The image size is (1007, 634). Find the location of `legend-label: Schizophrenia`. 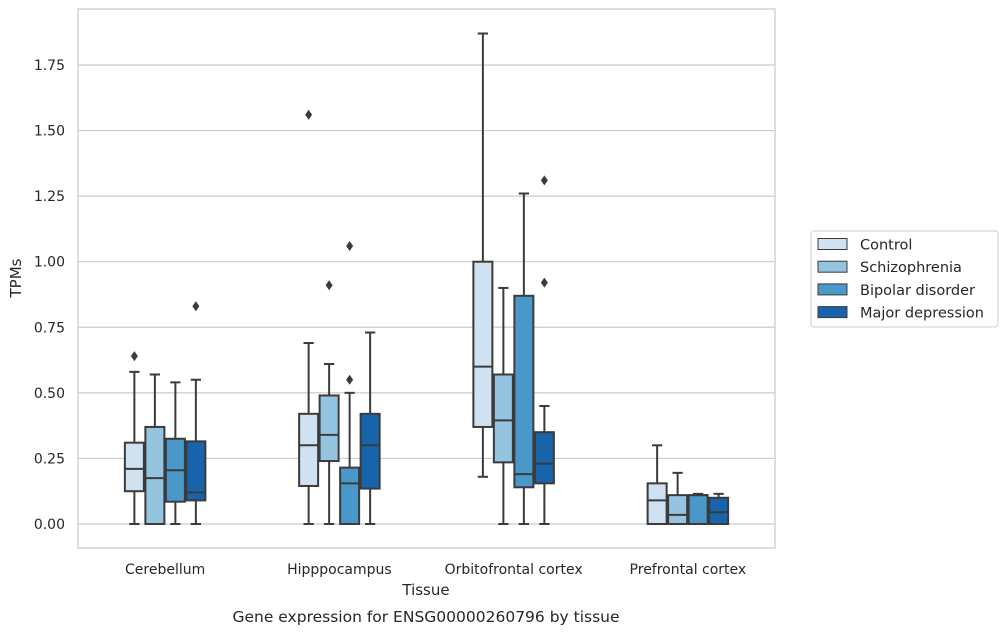

legend-label: Schizophrenia is located at coordinates (911, 268).